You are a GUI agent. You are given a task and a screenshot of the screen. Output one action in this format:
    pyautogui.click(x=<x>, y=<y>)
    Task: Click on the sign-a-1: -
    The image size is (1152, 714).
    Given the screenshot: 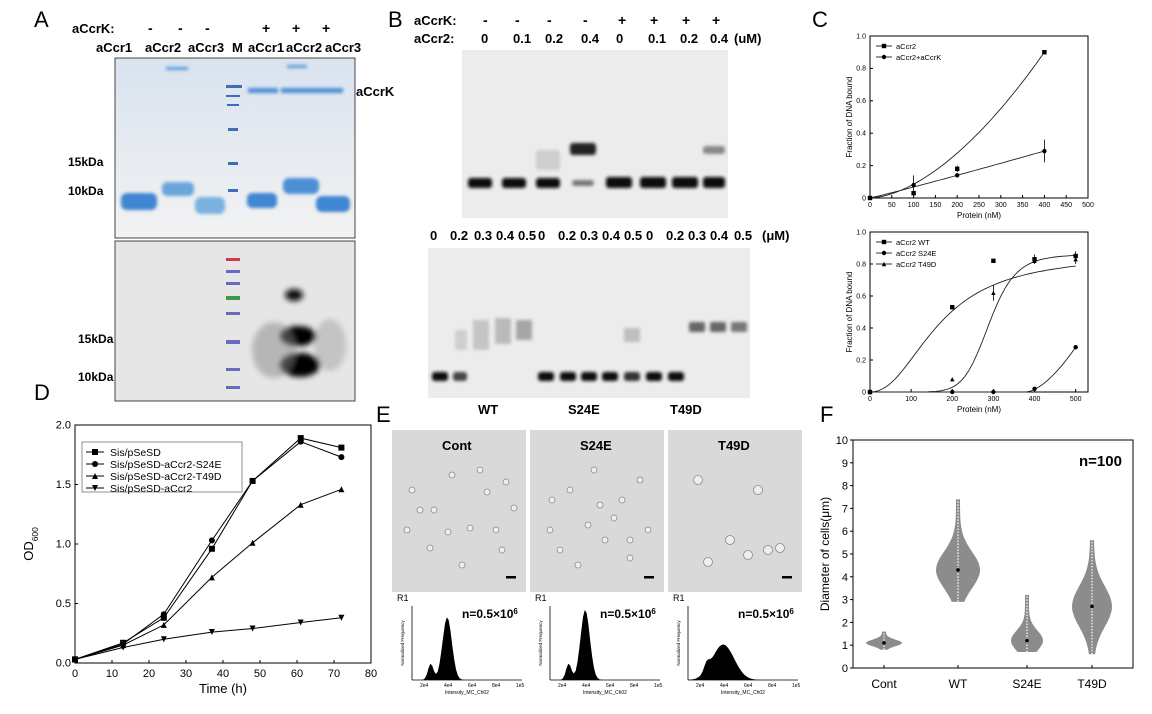 What is the action you would take?
    pyautogui.click(x=180, y=28)
    